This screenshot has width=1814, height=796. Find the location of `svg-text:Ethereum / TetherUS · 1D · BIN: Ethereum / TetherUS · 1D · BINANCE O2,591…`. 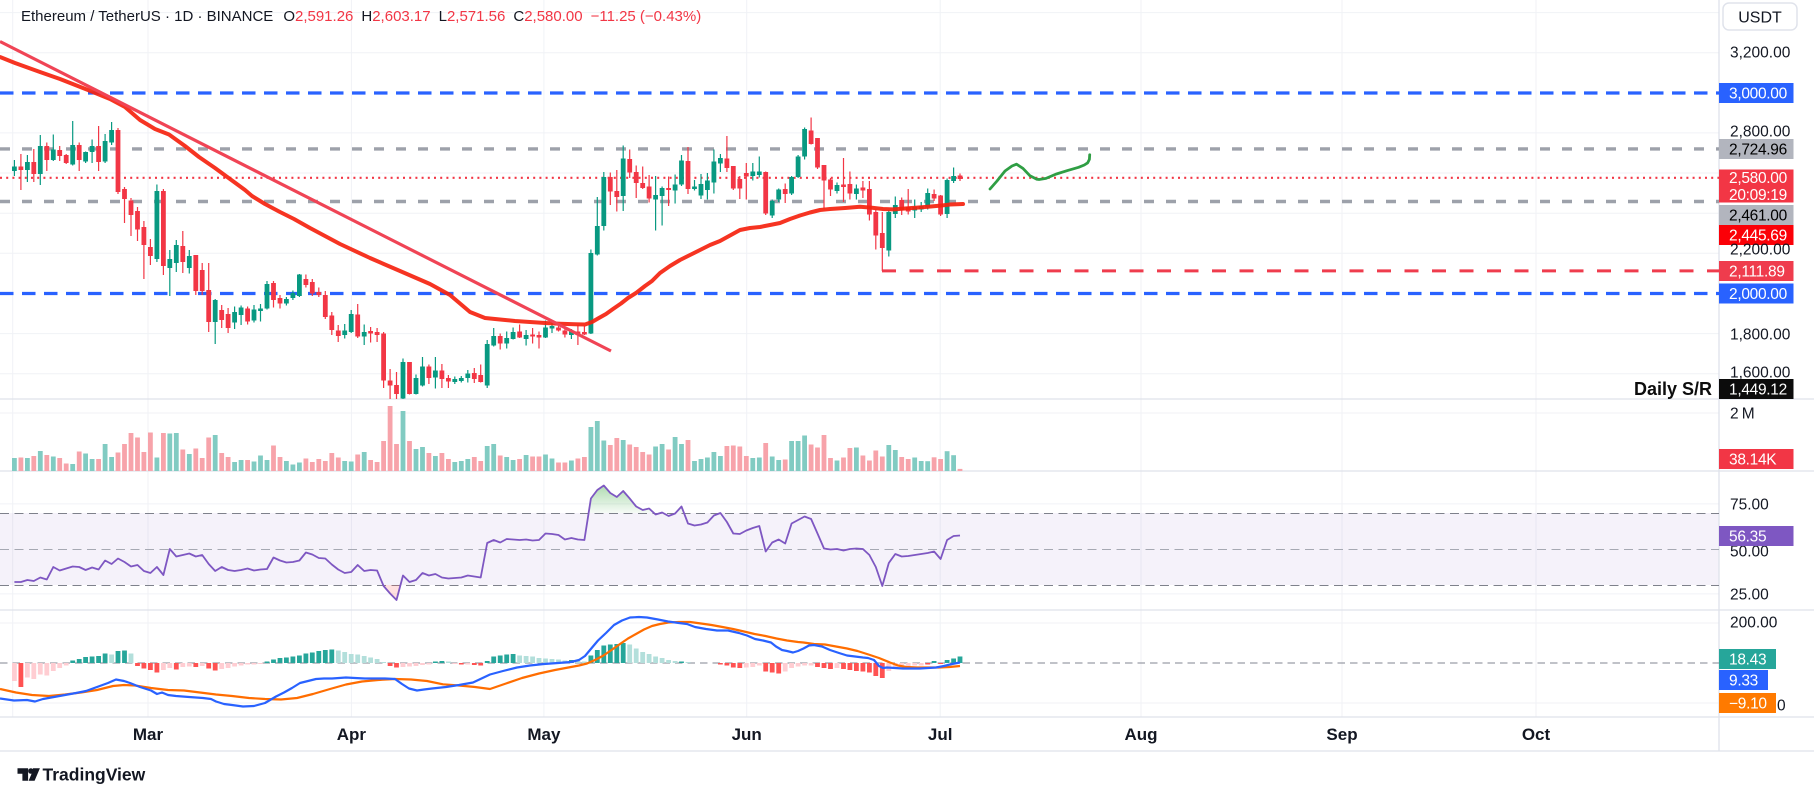

svg-text:Ethereum / TetherUS · 1D · BIN: Ethereum / TetherUS · 1D · BINANCE O2,591… is located at coordinates (361, 16).